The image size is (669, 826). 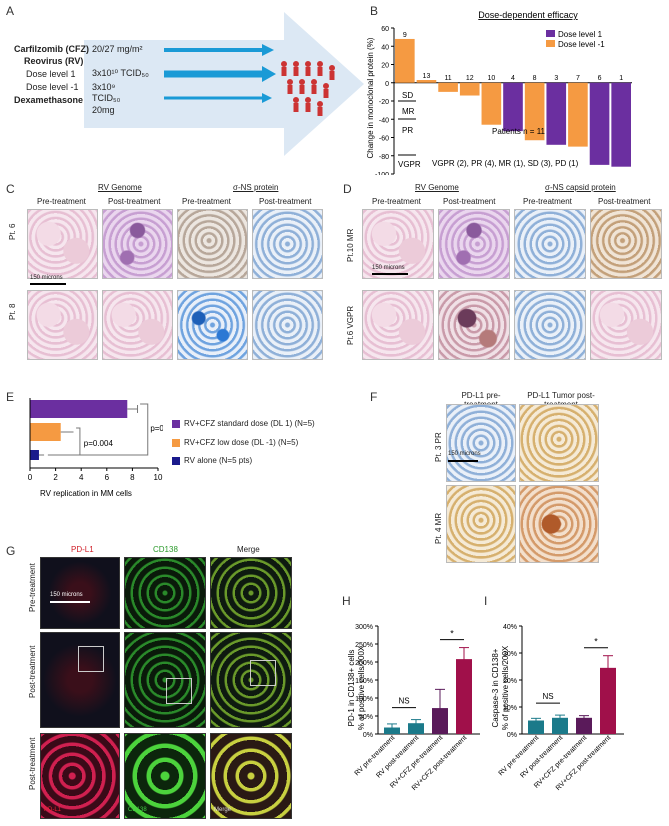 What do you see at coordinates (99, 443) in the screenshot?
I see `chart-e-pvalue-2: p=0.004` at bounding box center [99, 443].